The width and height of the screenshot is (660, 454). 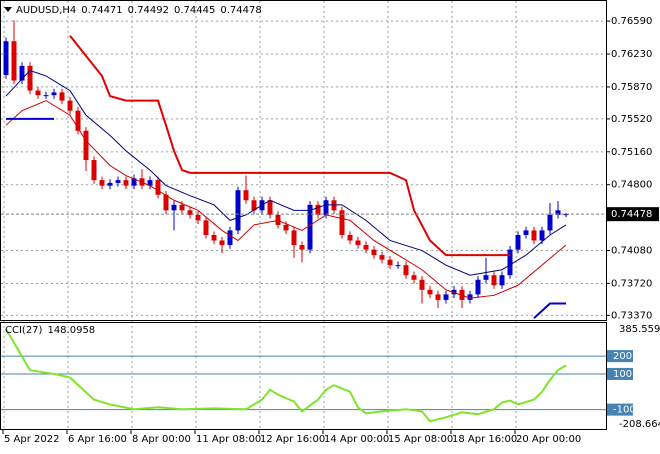 What do you see at coordinates (639, 424) in the screenshot?
I see `y-limit-label: -208.6649` at bounding box center [639, 424].